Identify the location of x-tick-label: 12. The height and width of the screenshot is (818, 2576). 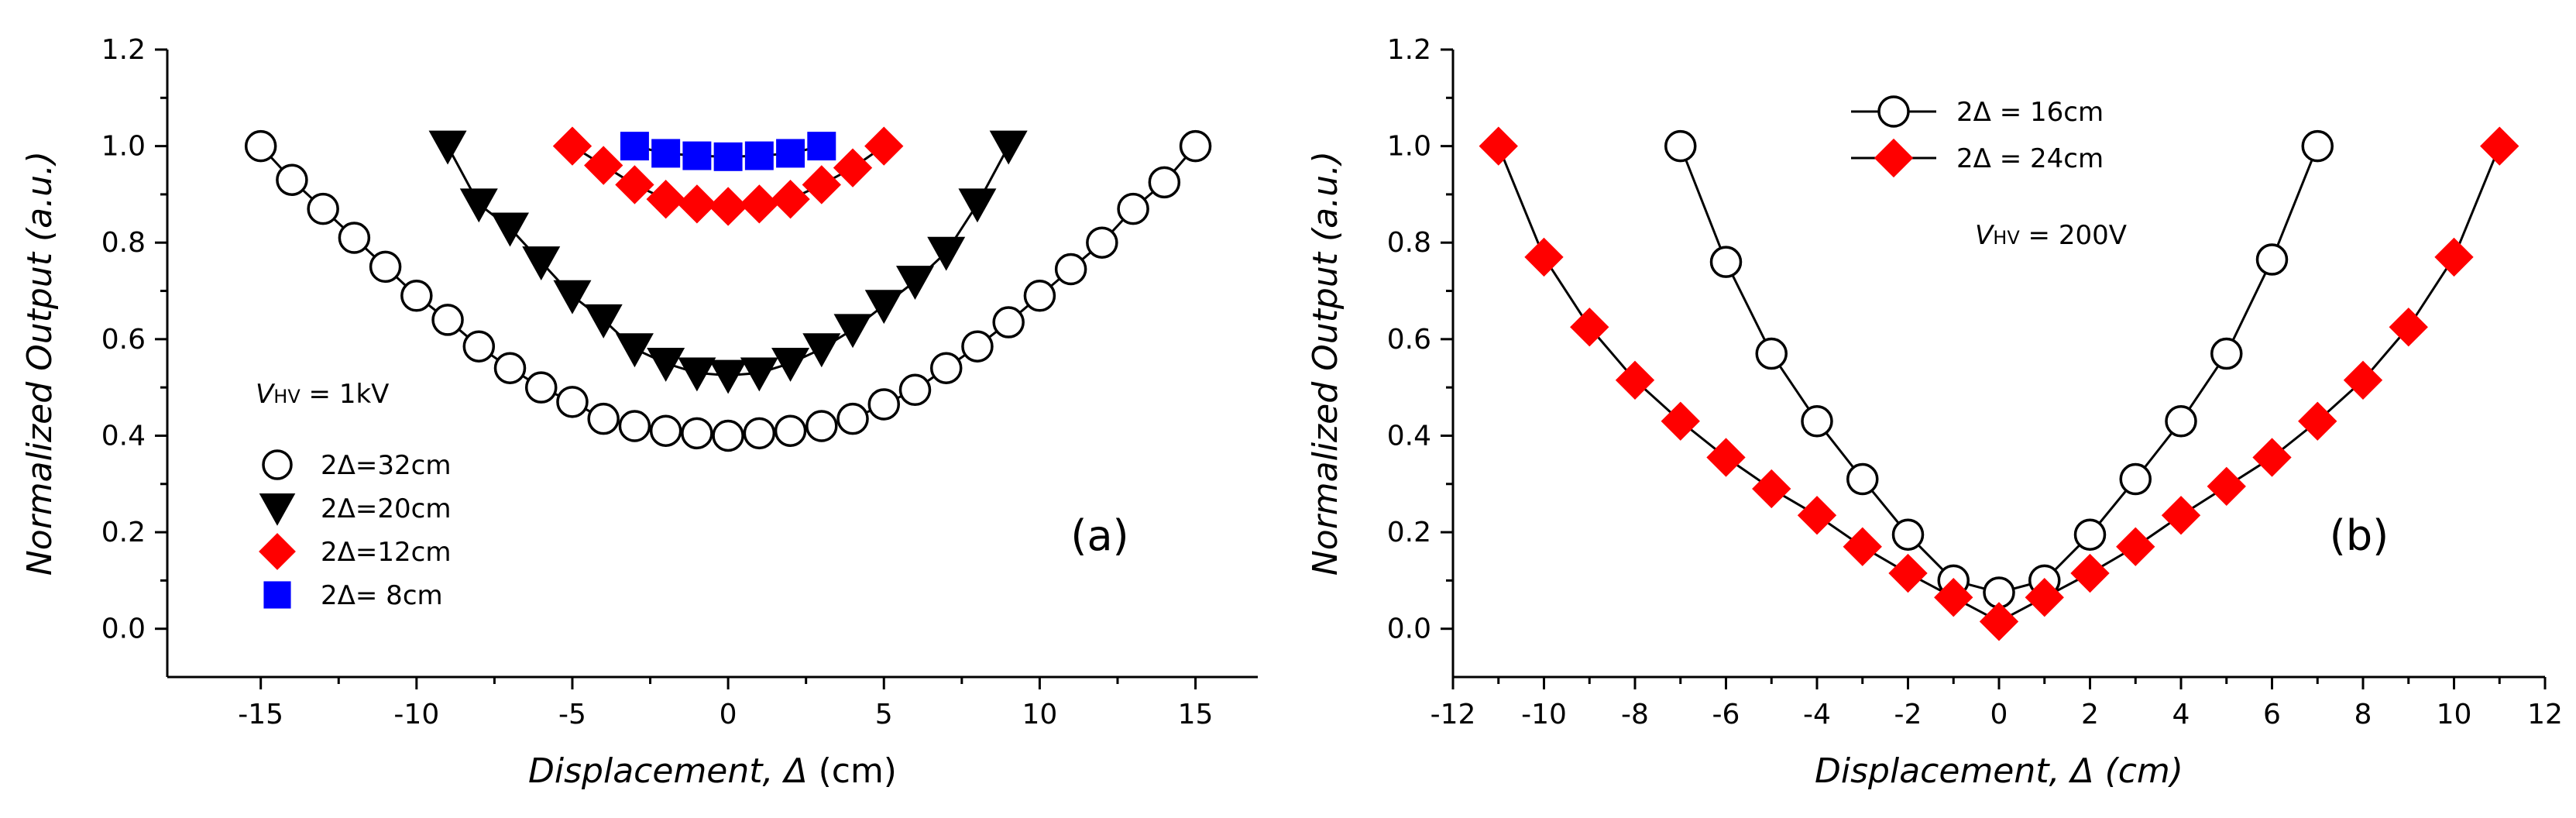
(2545, 714).